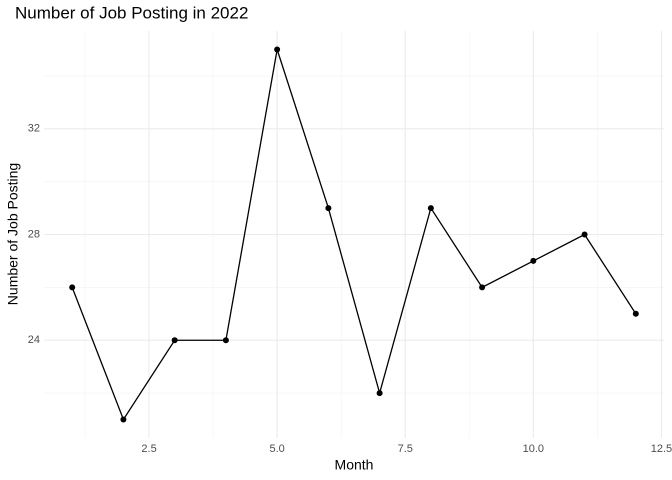 Image resolution: width=672 pixels, height=480 pixels. What do you see at coordinates (276, 449) in the screenshot?
I see `x-tick-label: 5.0` at bounding box center [276, 449].